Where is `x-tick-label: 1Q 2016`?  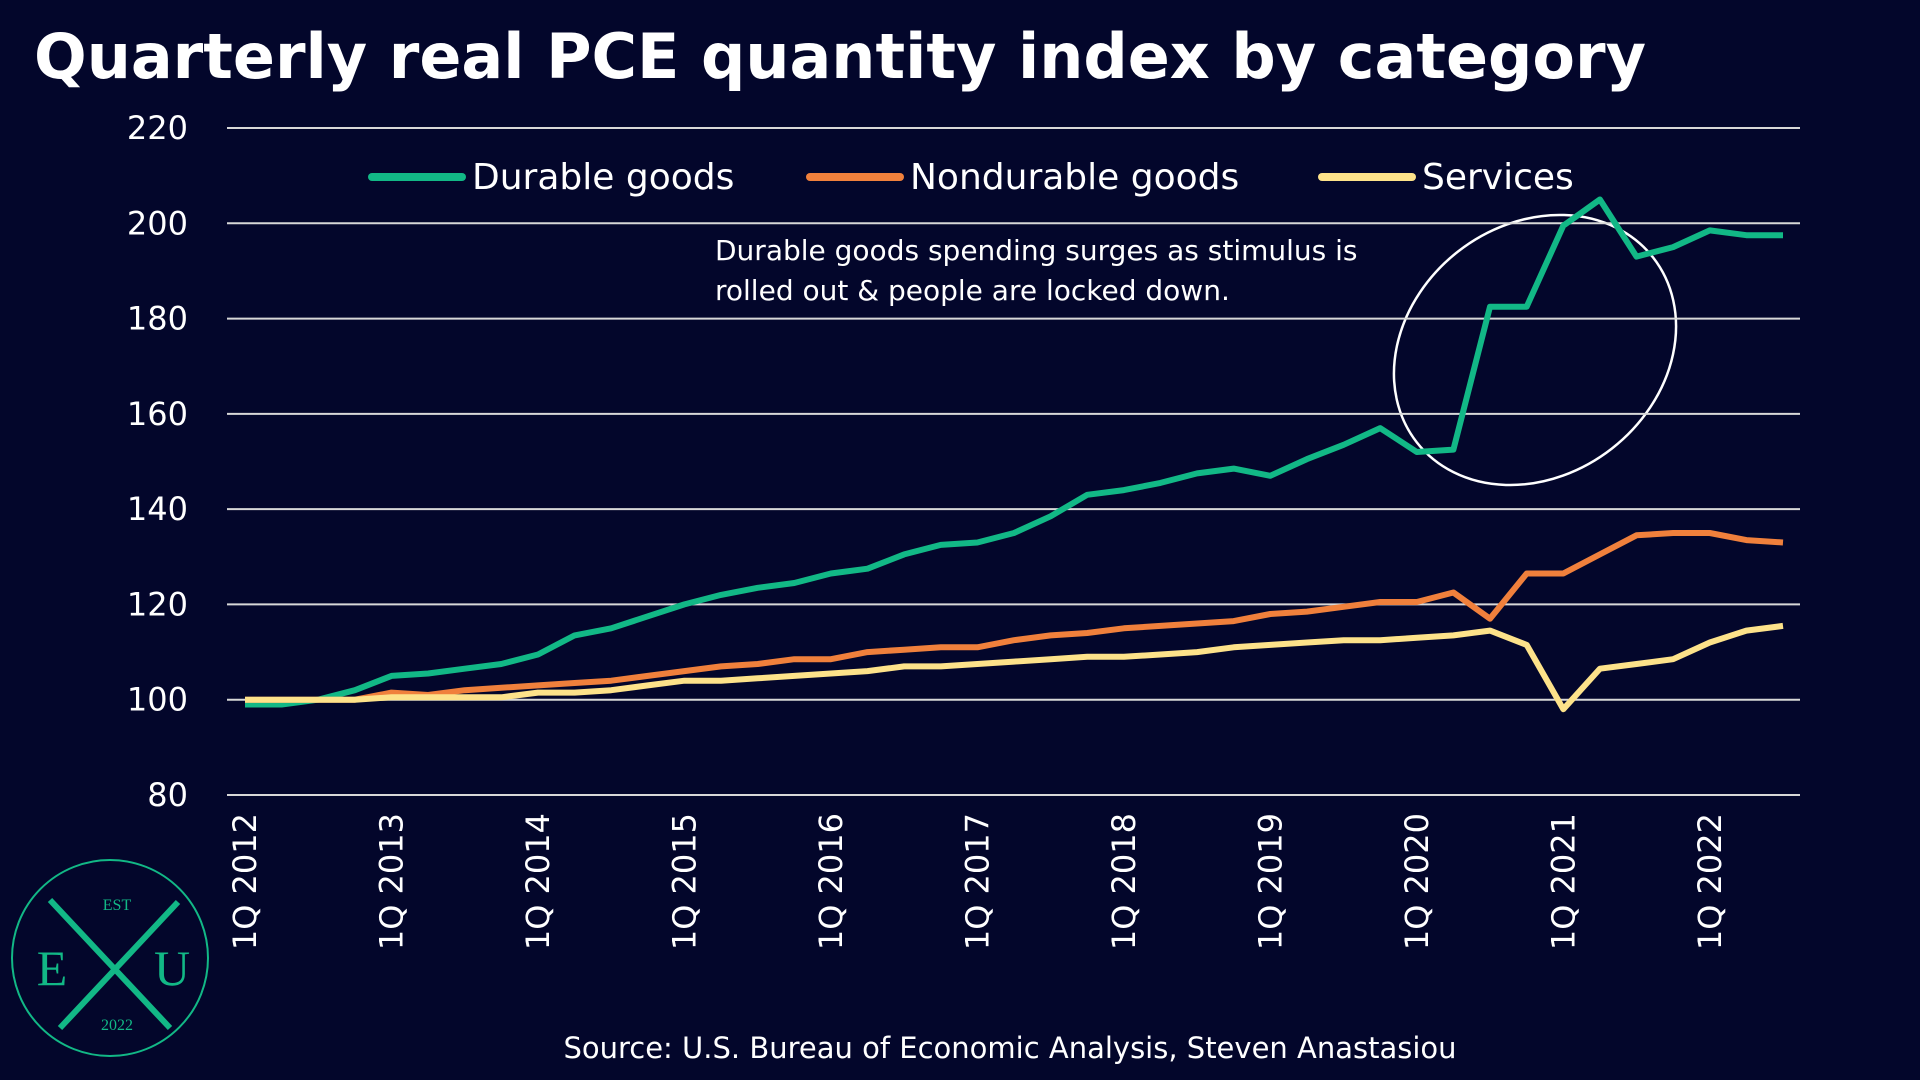
x-tick-label: 1Q 2016 is located at coordinates (831, 881).